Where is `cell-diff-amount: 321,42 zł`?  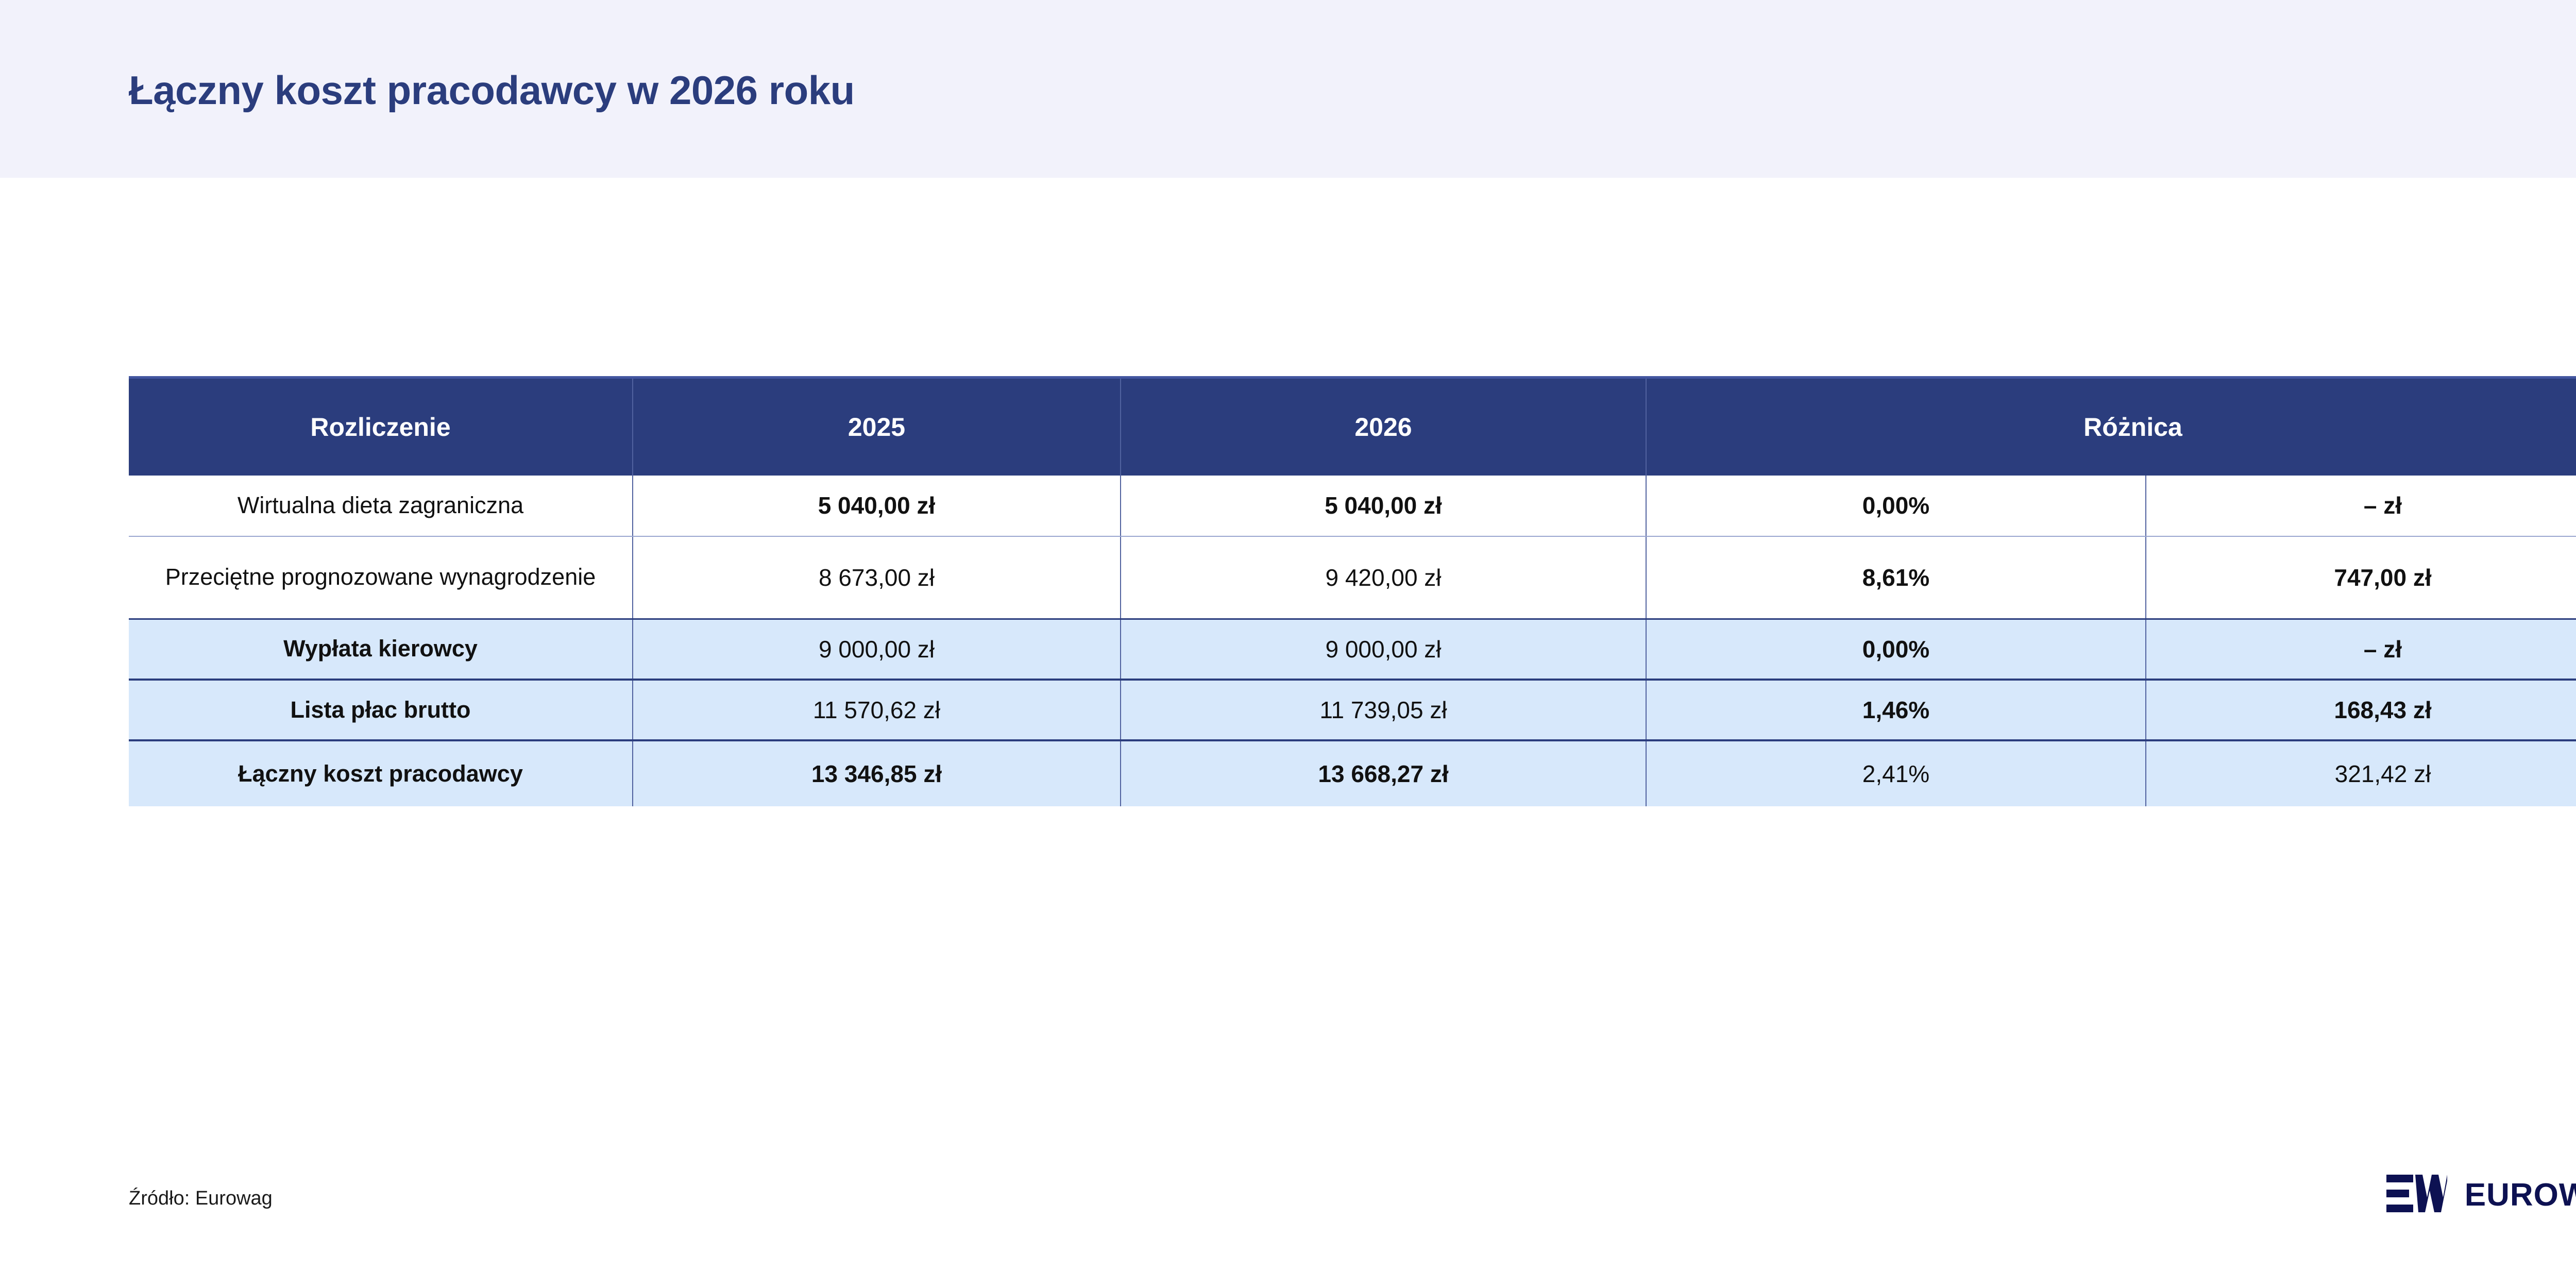
cell-diff-amount: 321,42 zł is located at coordinates (2360, 773).